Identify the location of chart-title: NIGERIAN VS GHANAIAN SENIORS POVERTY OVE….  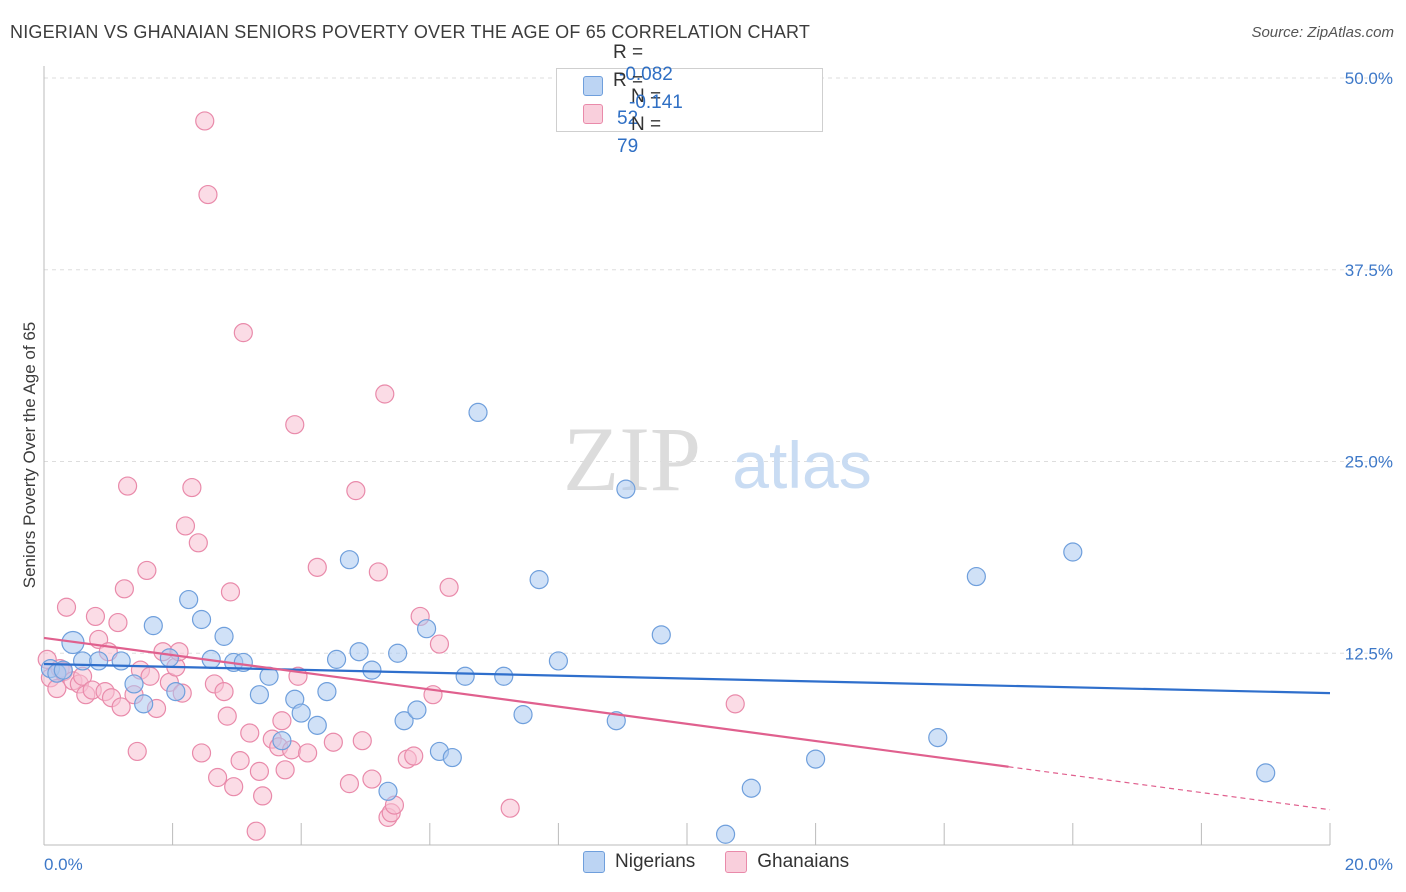
(410, 32).